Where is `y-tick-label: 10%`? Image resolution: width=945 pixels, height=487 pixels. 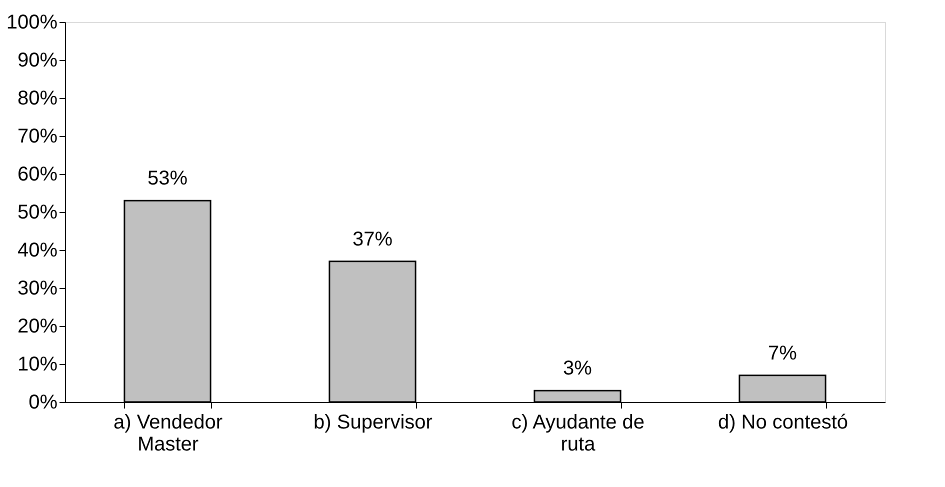
y-tick-label: 10% is located at coordinates (37, 365).